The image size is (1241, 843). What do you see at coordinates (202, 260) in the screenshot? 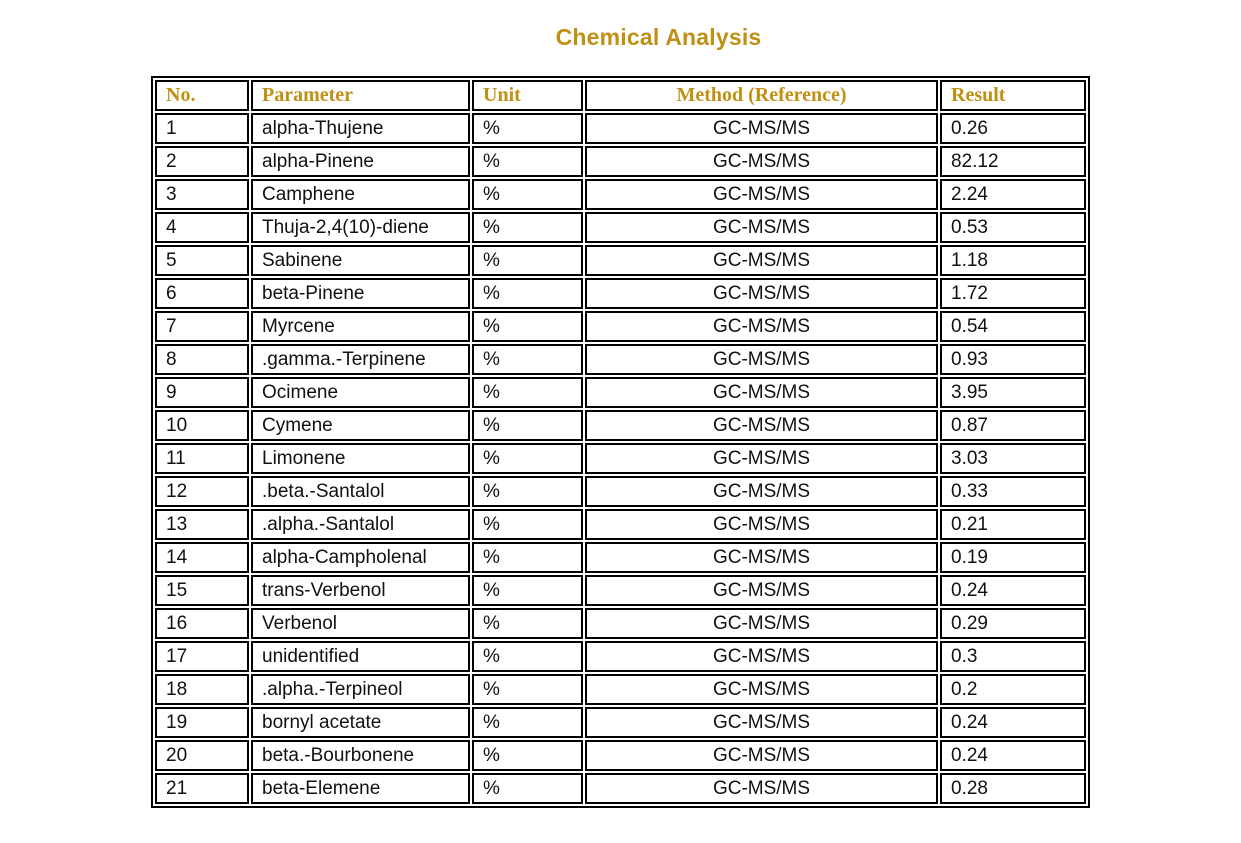
I see `row-number-cell: 5` at bounding box center [202, 260].